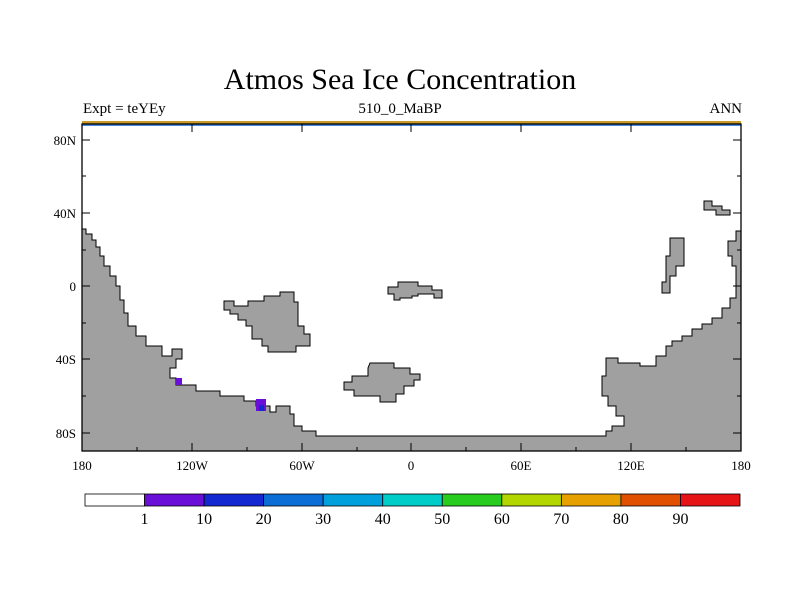 The width and height of the screenshot is (800, 600). What do you see at coordinates (65, 140) in the screenshot?
I see `y-tick-label: 80N` at bounding box center [65, 140].